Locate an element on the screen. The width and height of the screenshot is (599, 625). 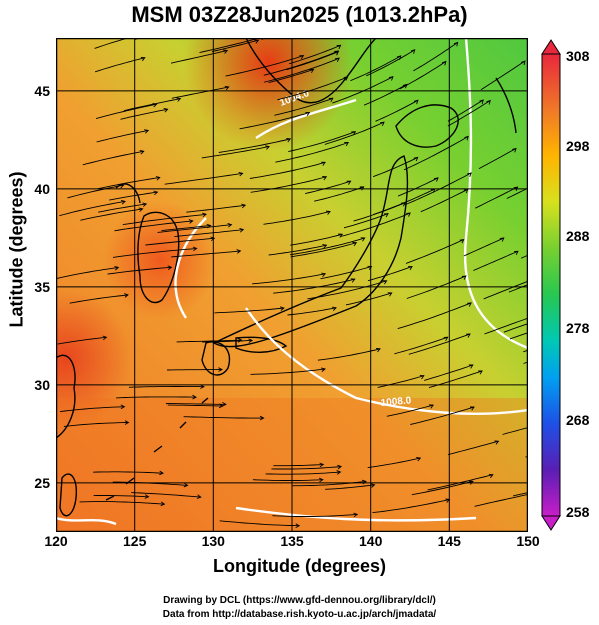
x-tick-130: 130 is located at coordinates (213, 541).